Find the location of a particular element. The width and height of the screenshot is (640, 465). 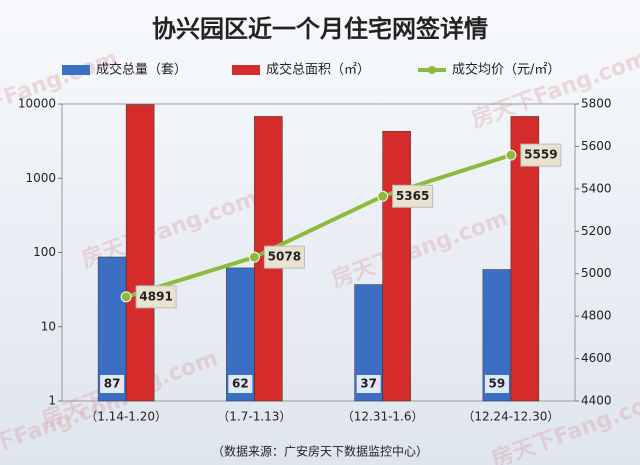

y-tick-label: 1 is located at coordinates (52, 401).